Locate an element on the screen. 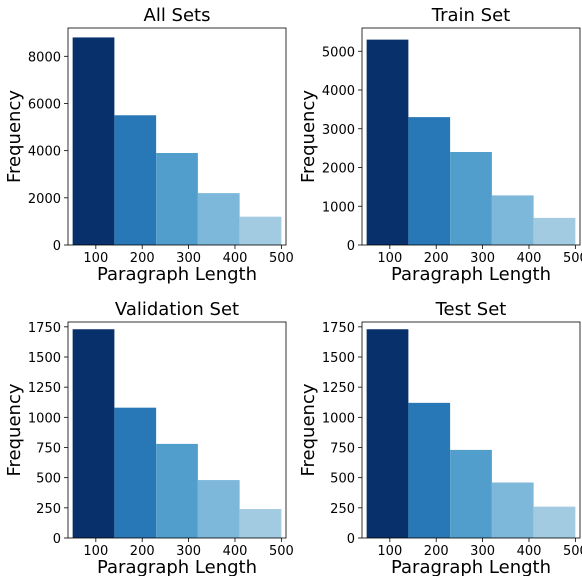 The height and width of the screenshot is (576, 582). y-tick-label: 5000 is located at coordinates (338, 52).